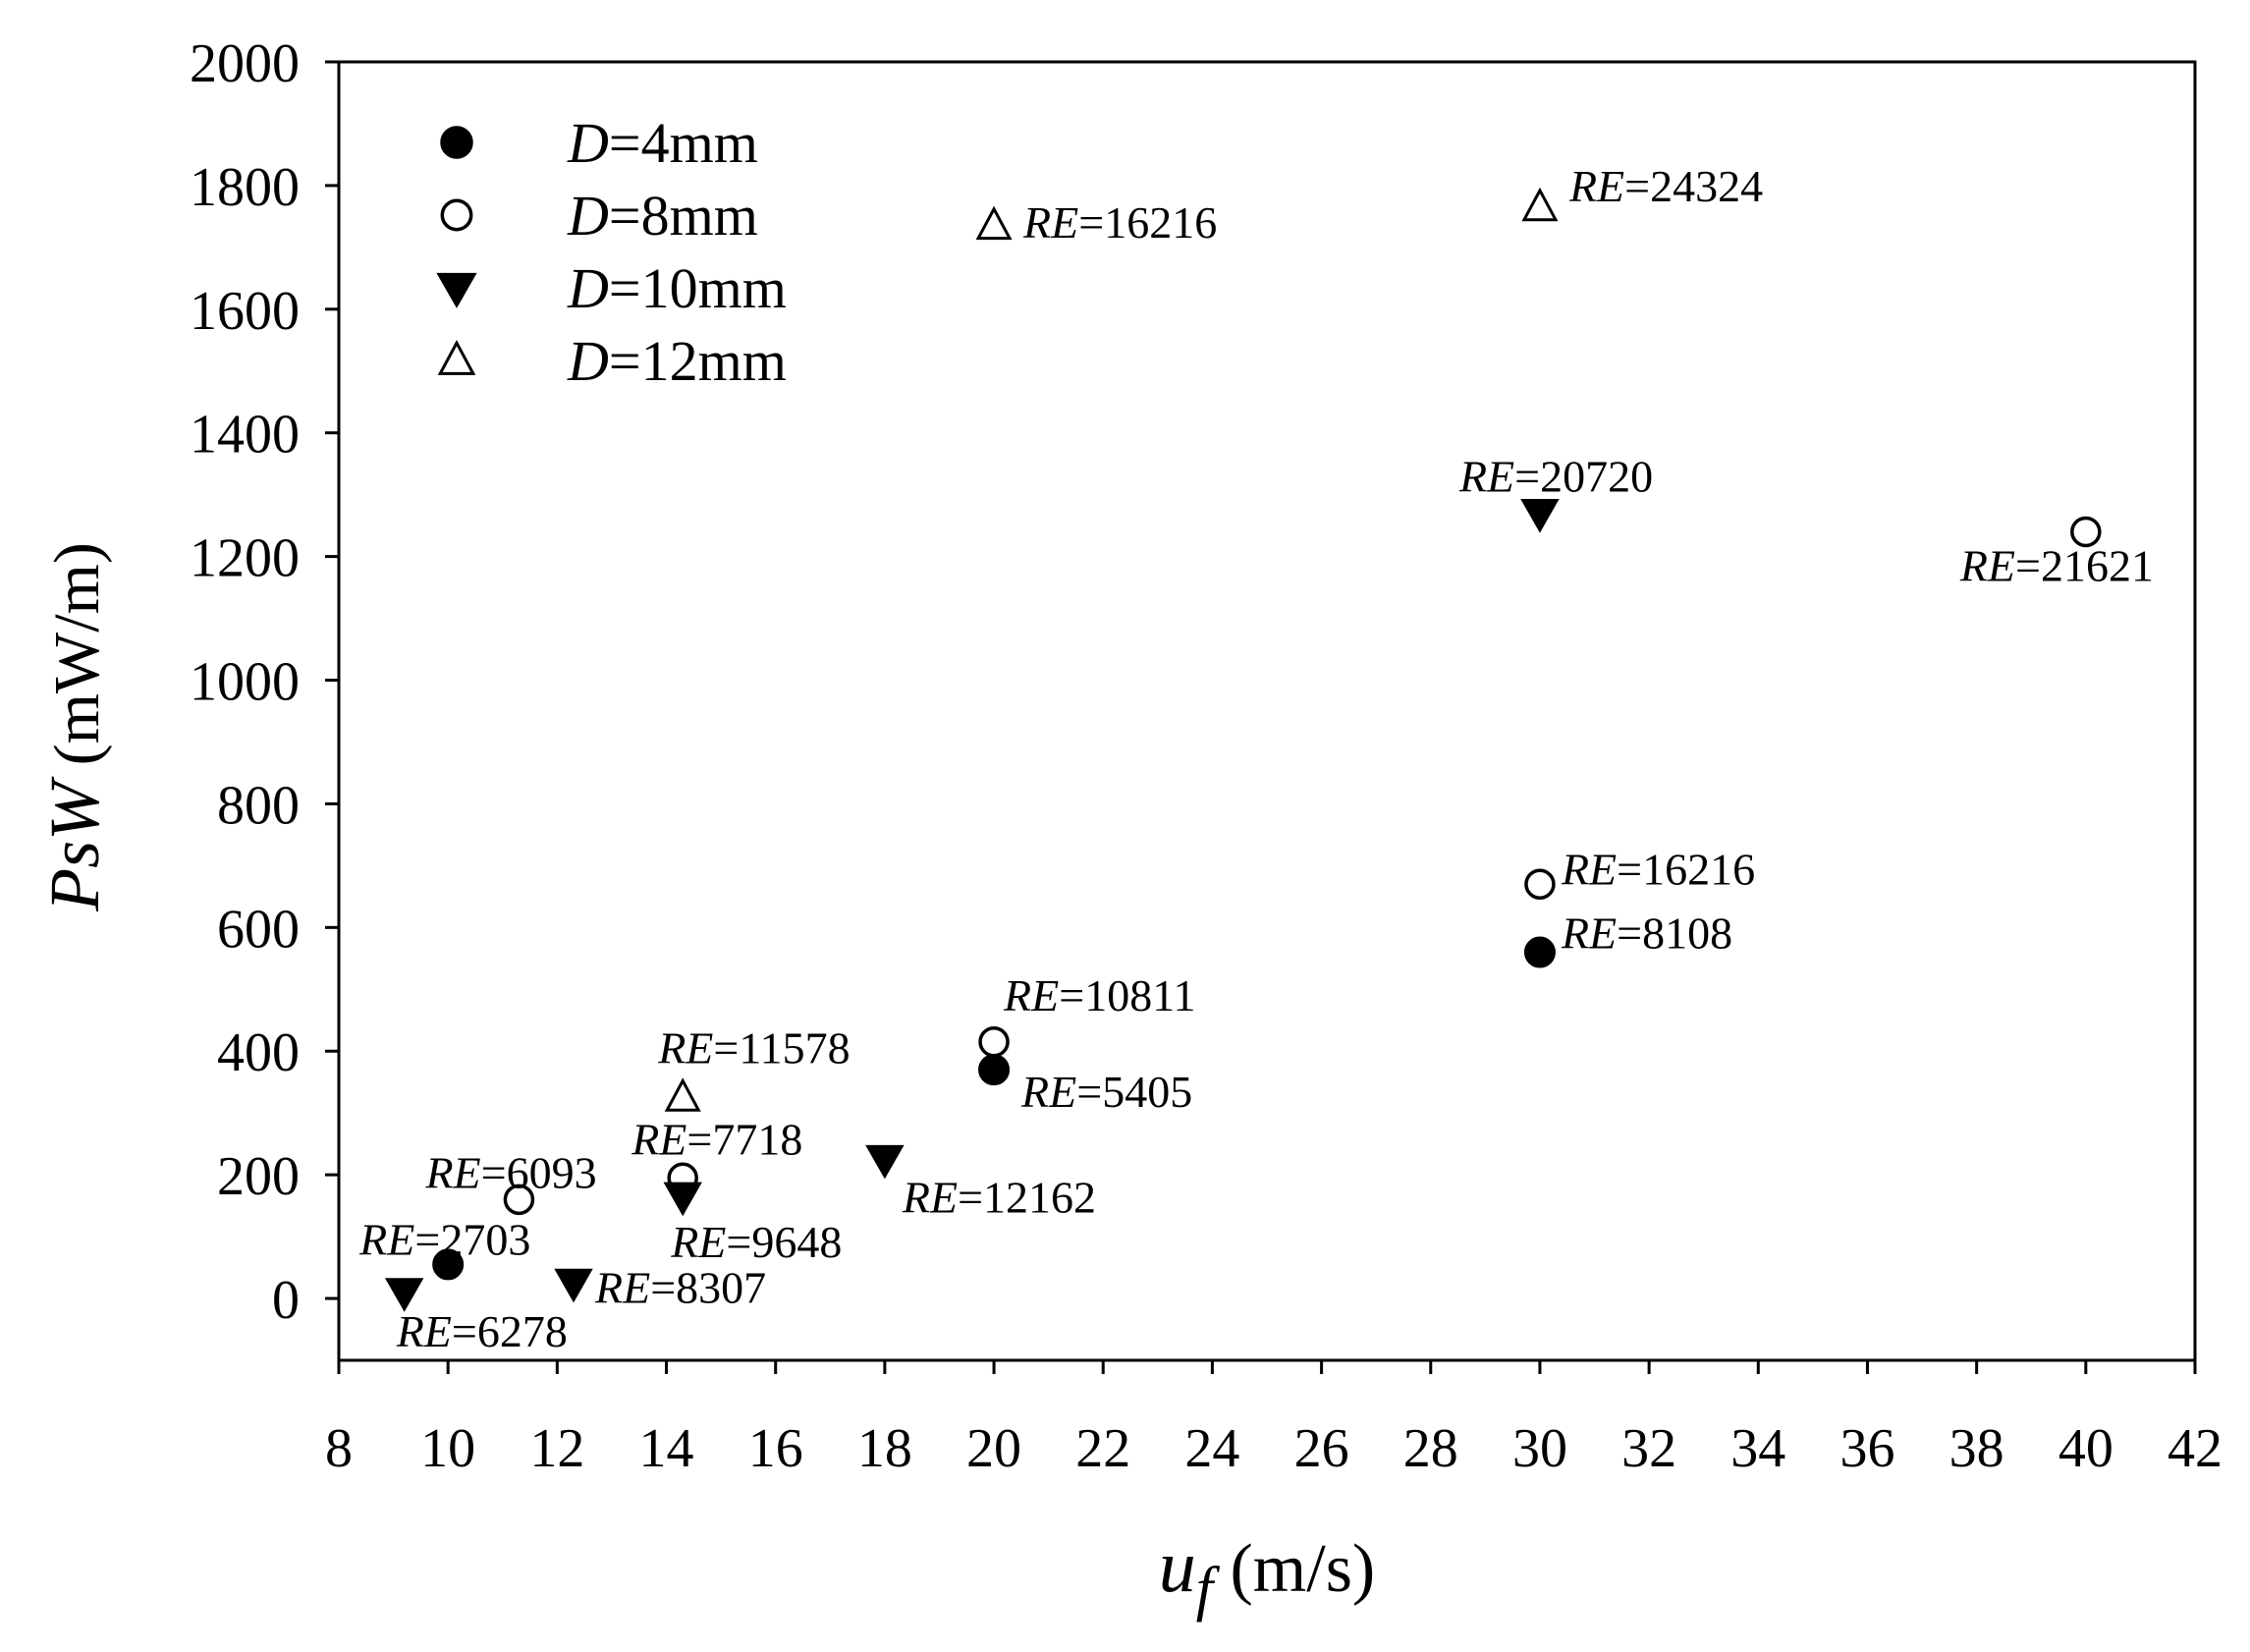 The width and height of the screenshot is (2250, 1652). Describe the element at coordinates (756, 1242) in the screenshot. I see `point-annotation: RE=9648` at that location.